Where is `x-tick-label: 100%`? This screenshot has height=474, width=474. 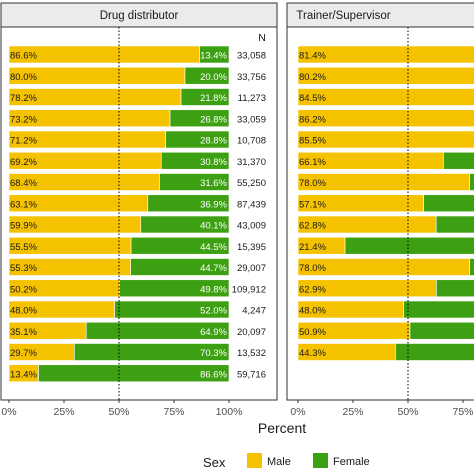
x-tick-label: 100% is located at coordinates (229, 412).